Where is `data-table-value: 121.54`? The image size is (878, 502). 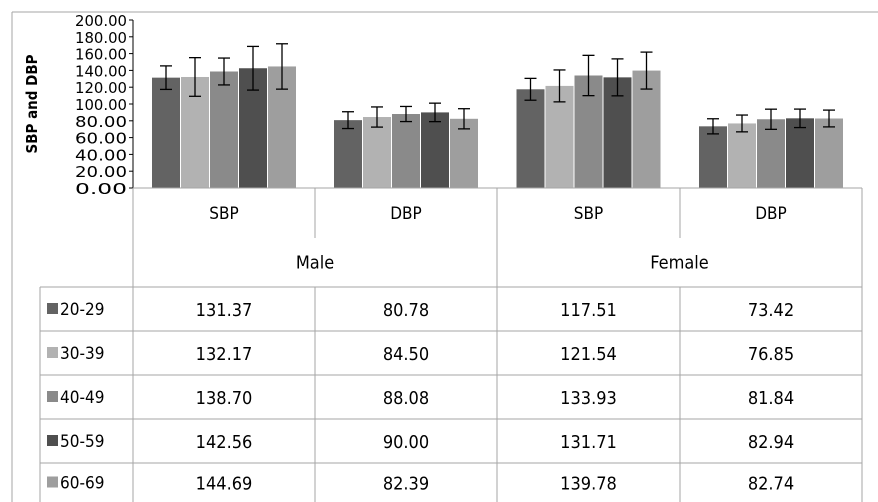 data-table-value: 121.54 is located at coordinates (588, 354).